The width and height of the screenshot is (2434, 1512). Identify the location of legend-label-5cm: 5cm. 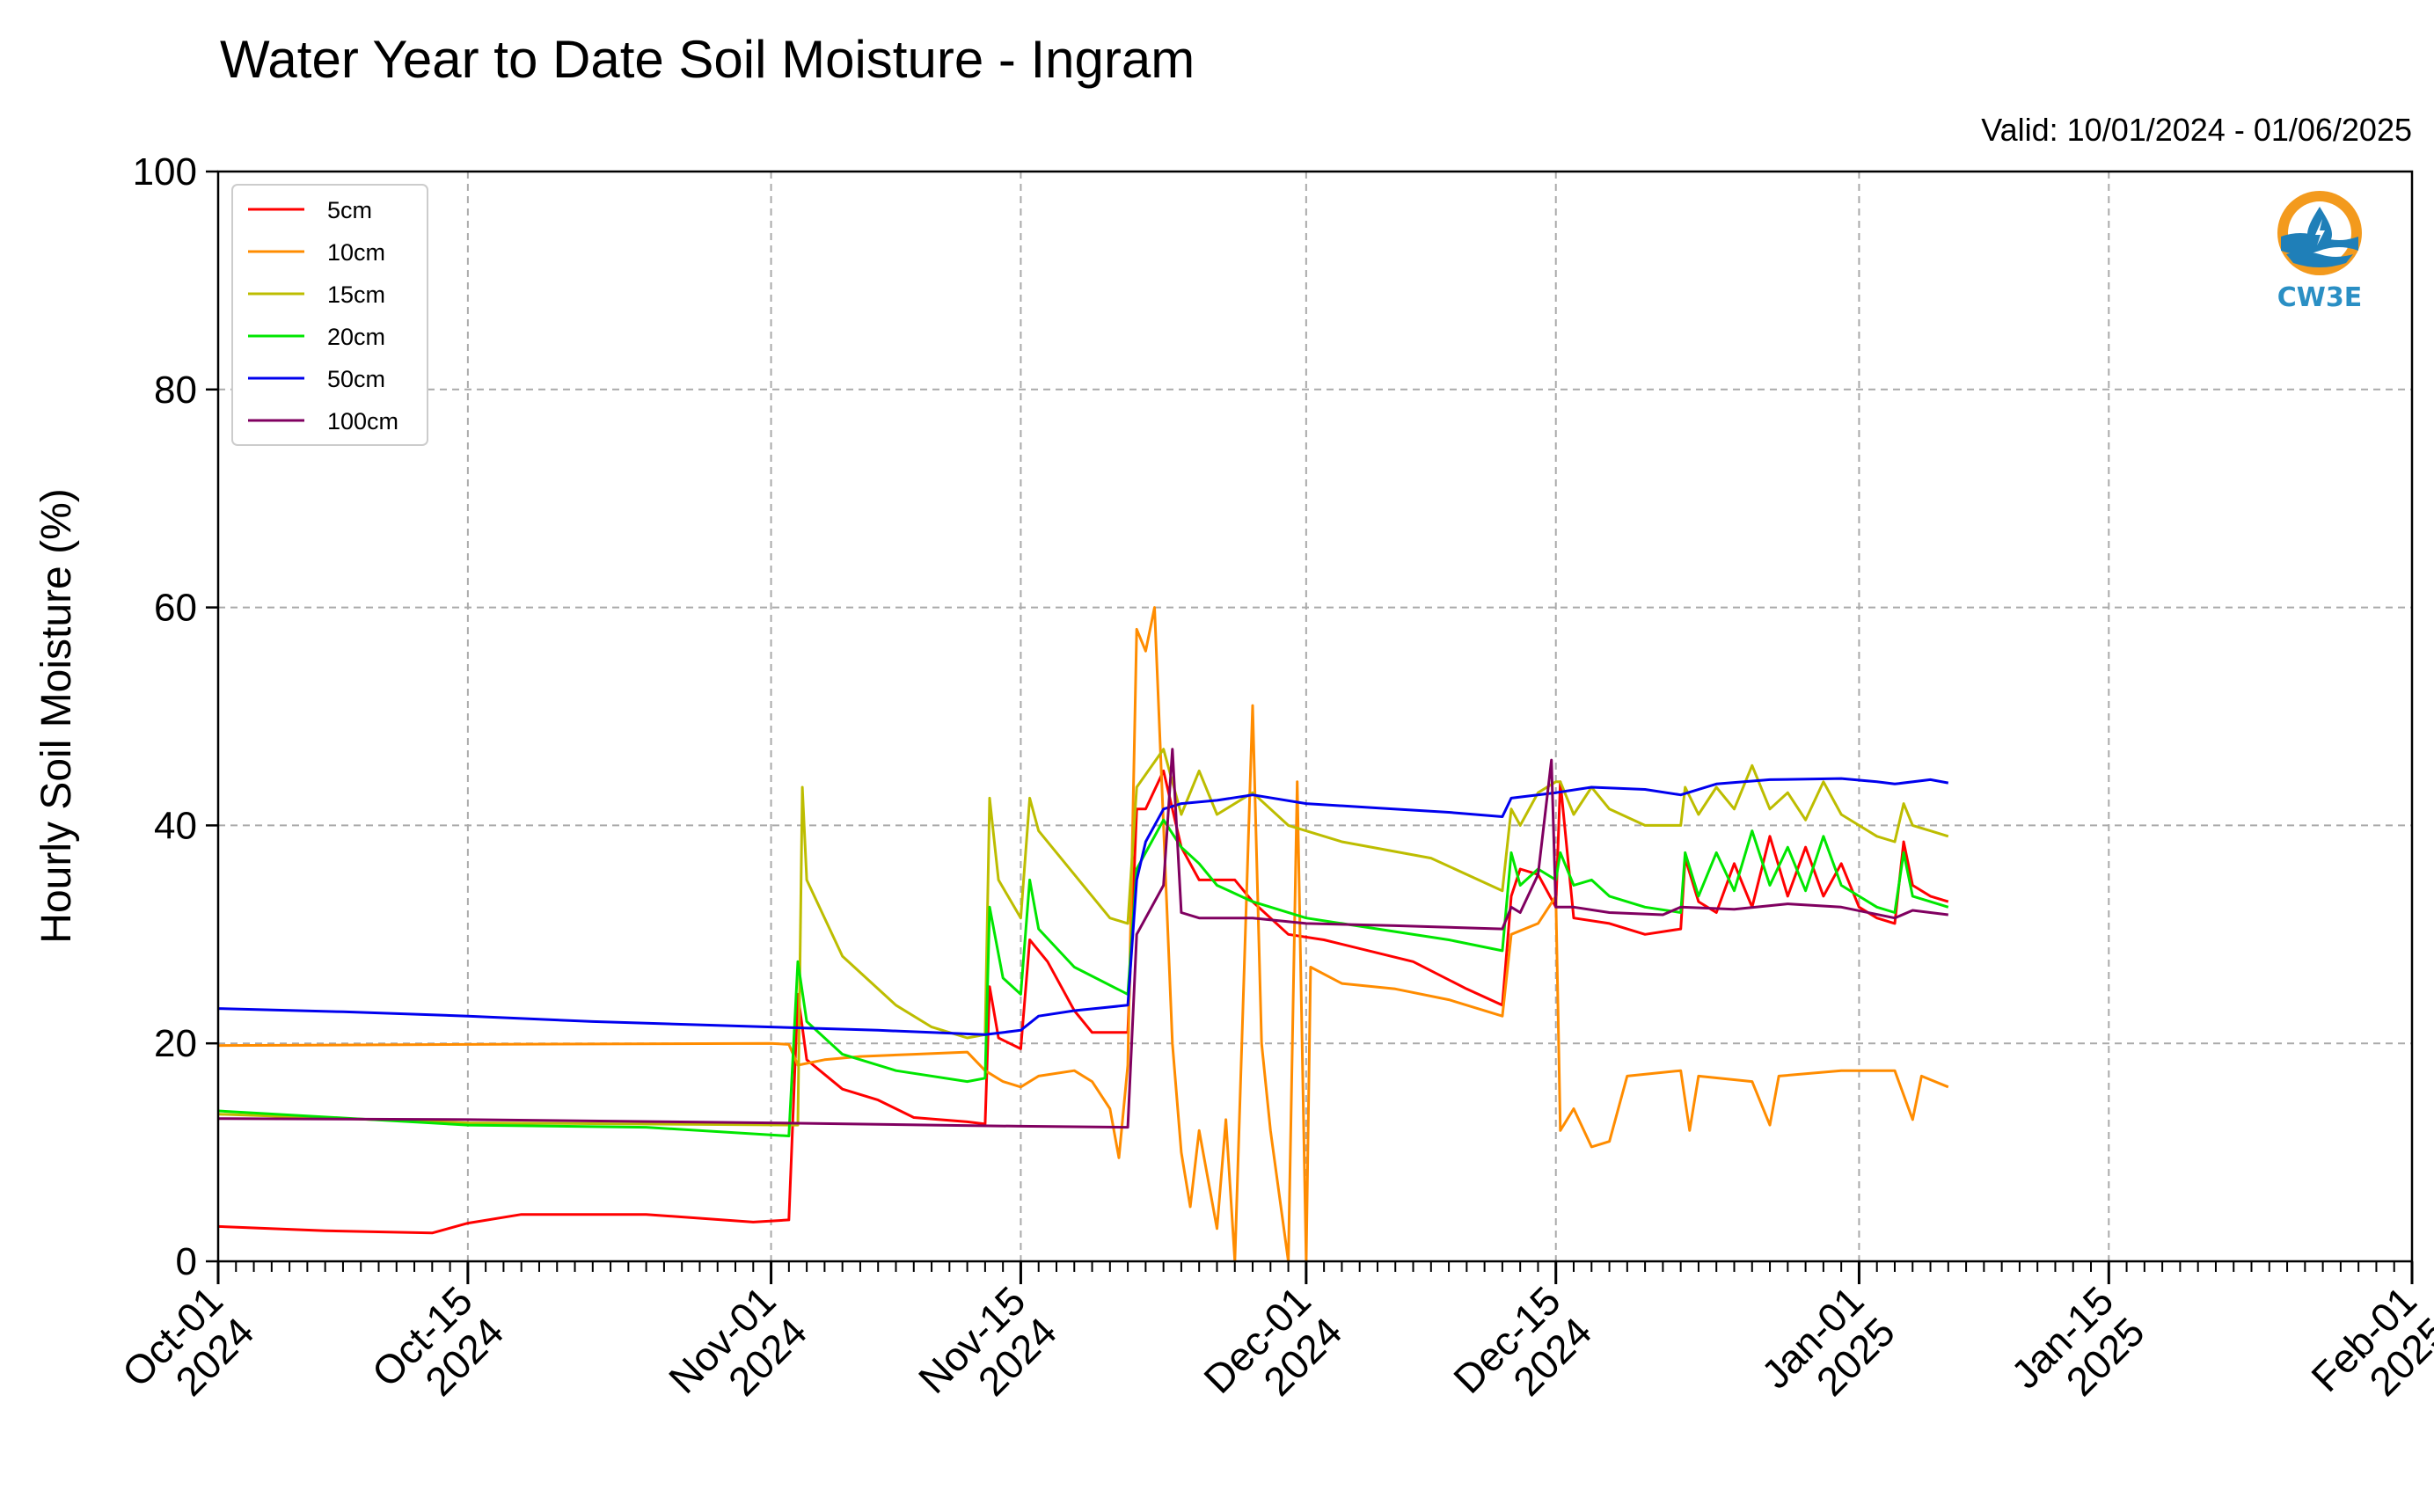
(349, 210).